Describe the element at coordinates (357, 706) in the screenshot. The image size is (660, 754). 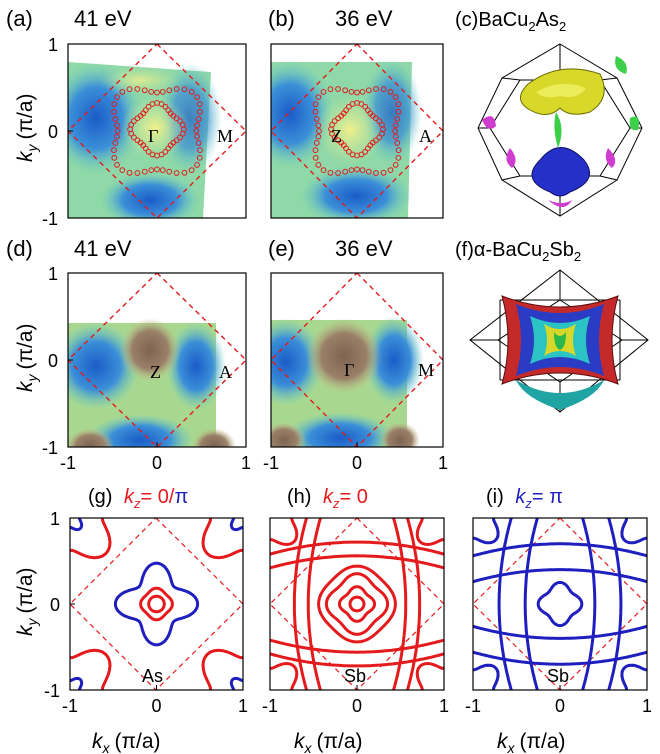
I see `xtick-h-0: 0` at that location.